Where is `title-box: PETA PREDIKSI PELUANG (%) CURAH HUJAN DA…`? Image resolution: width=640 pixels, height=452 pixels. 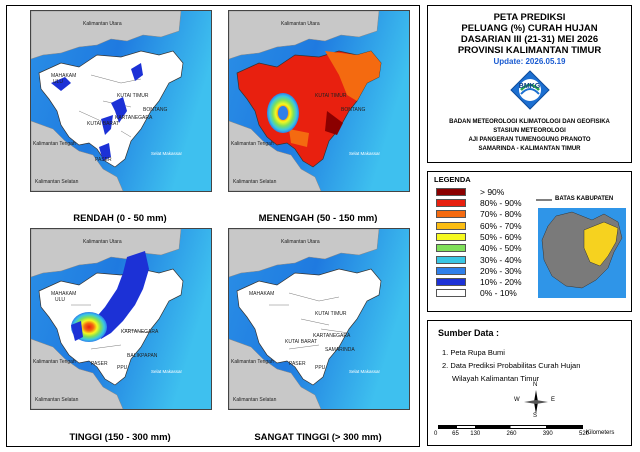
title-box: PETA PREDIKSI PELUANG (%) CURAH HUJAN DA… is located at coordinates (529, 84).